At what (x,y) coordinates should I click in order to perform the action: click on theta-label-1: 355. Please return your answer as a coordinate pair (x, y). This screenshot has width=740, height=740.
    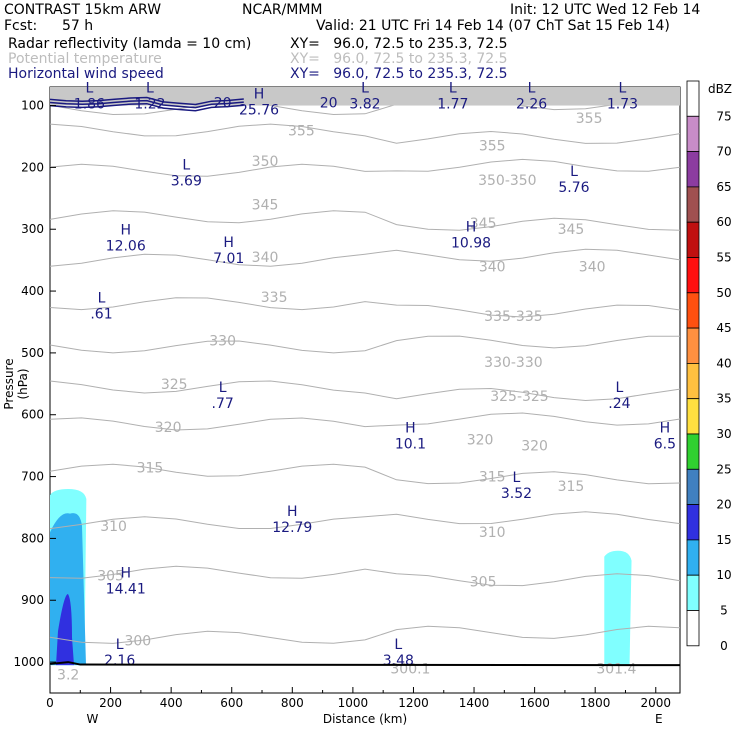
    Looking at the image, I should click on (492, 147).